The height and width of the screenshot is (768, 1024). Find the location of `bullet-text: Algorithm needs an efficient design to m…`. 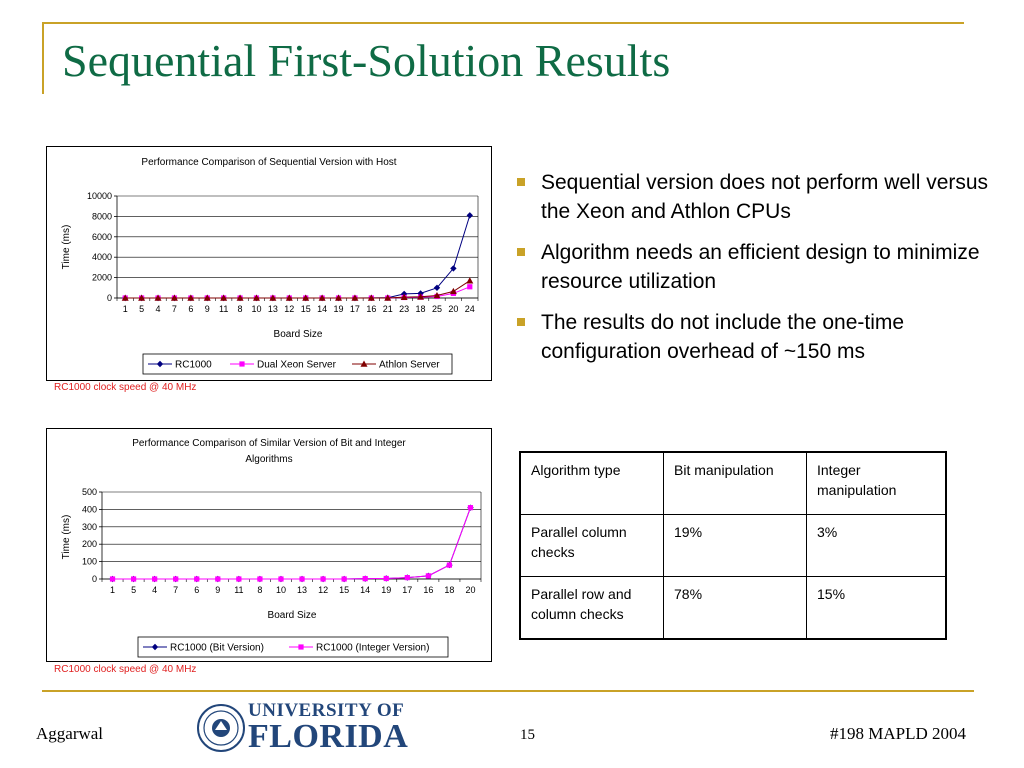

bullet-text: Algorithm needs an efficient design to m… is located at coordinates (760, 267).